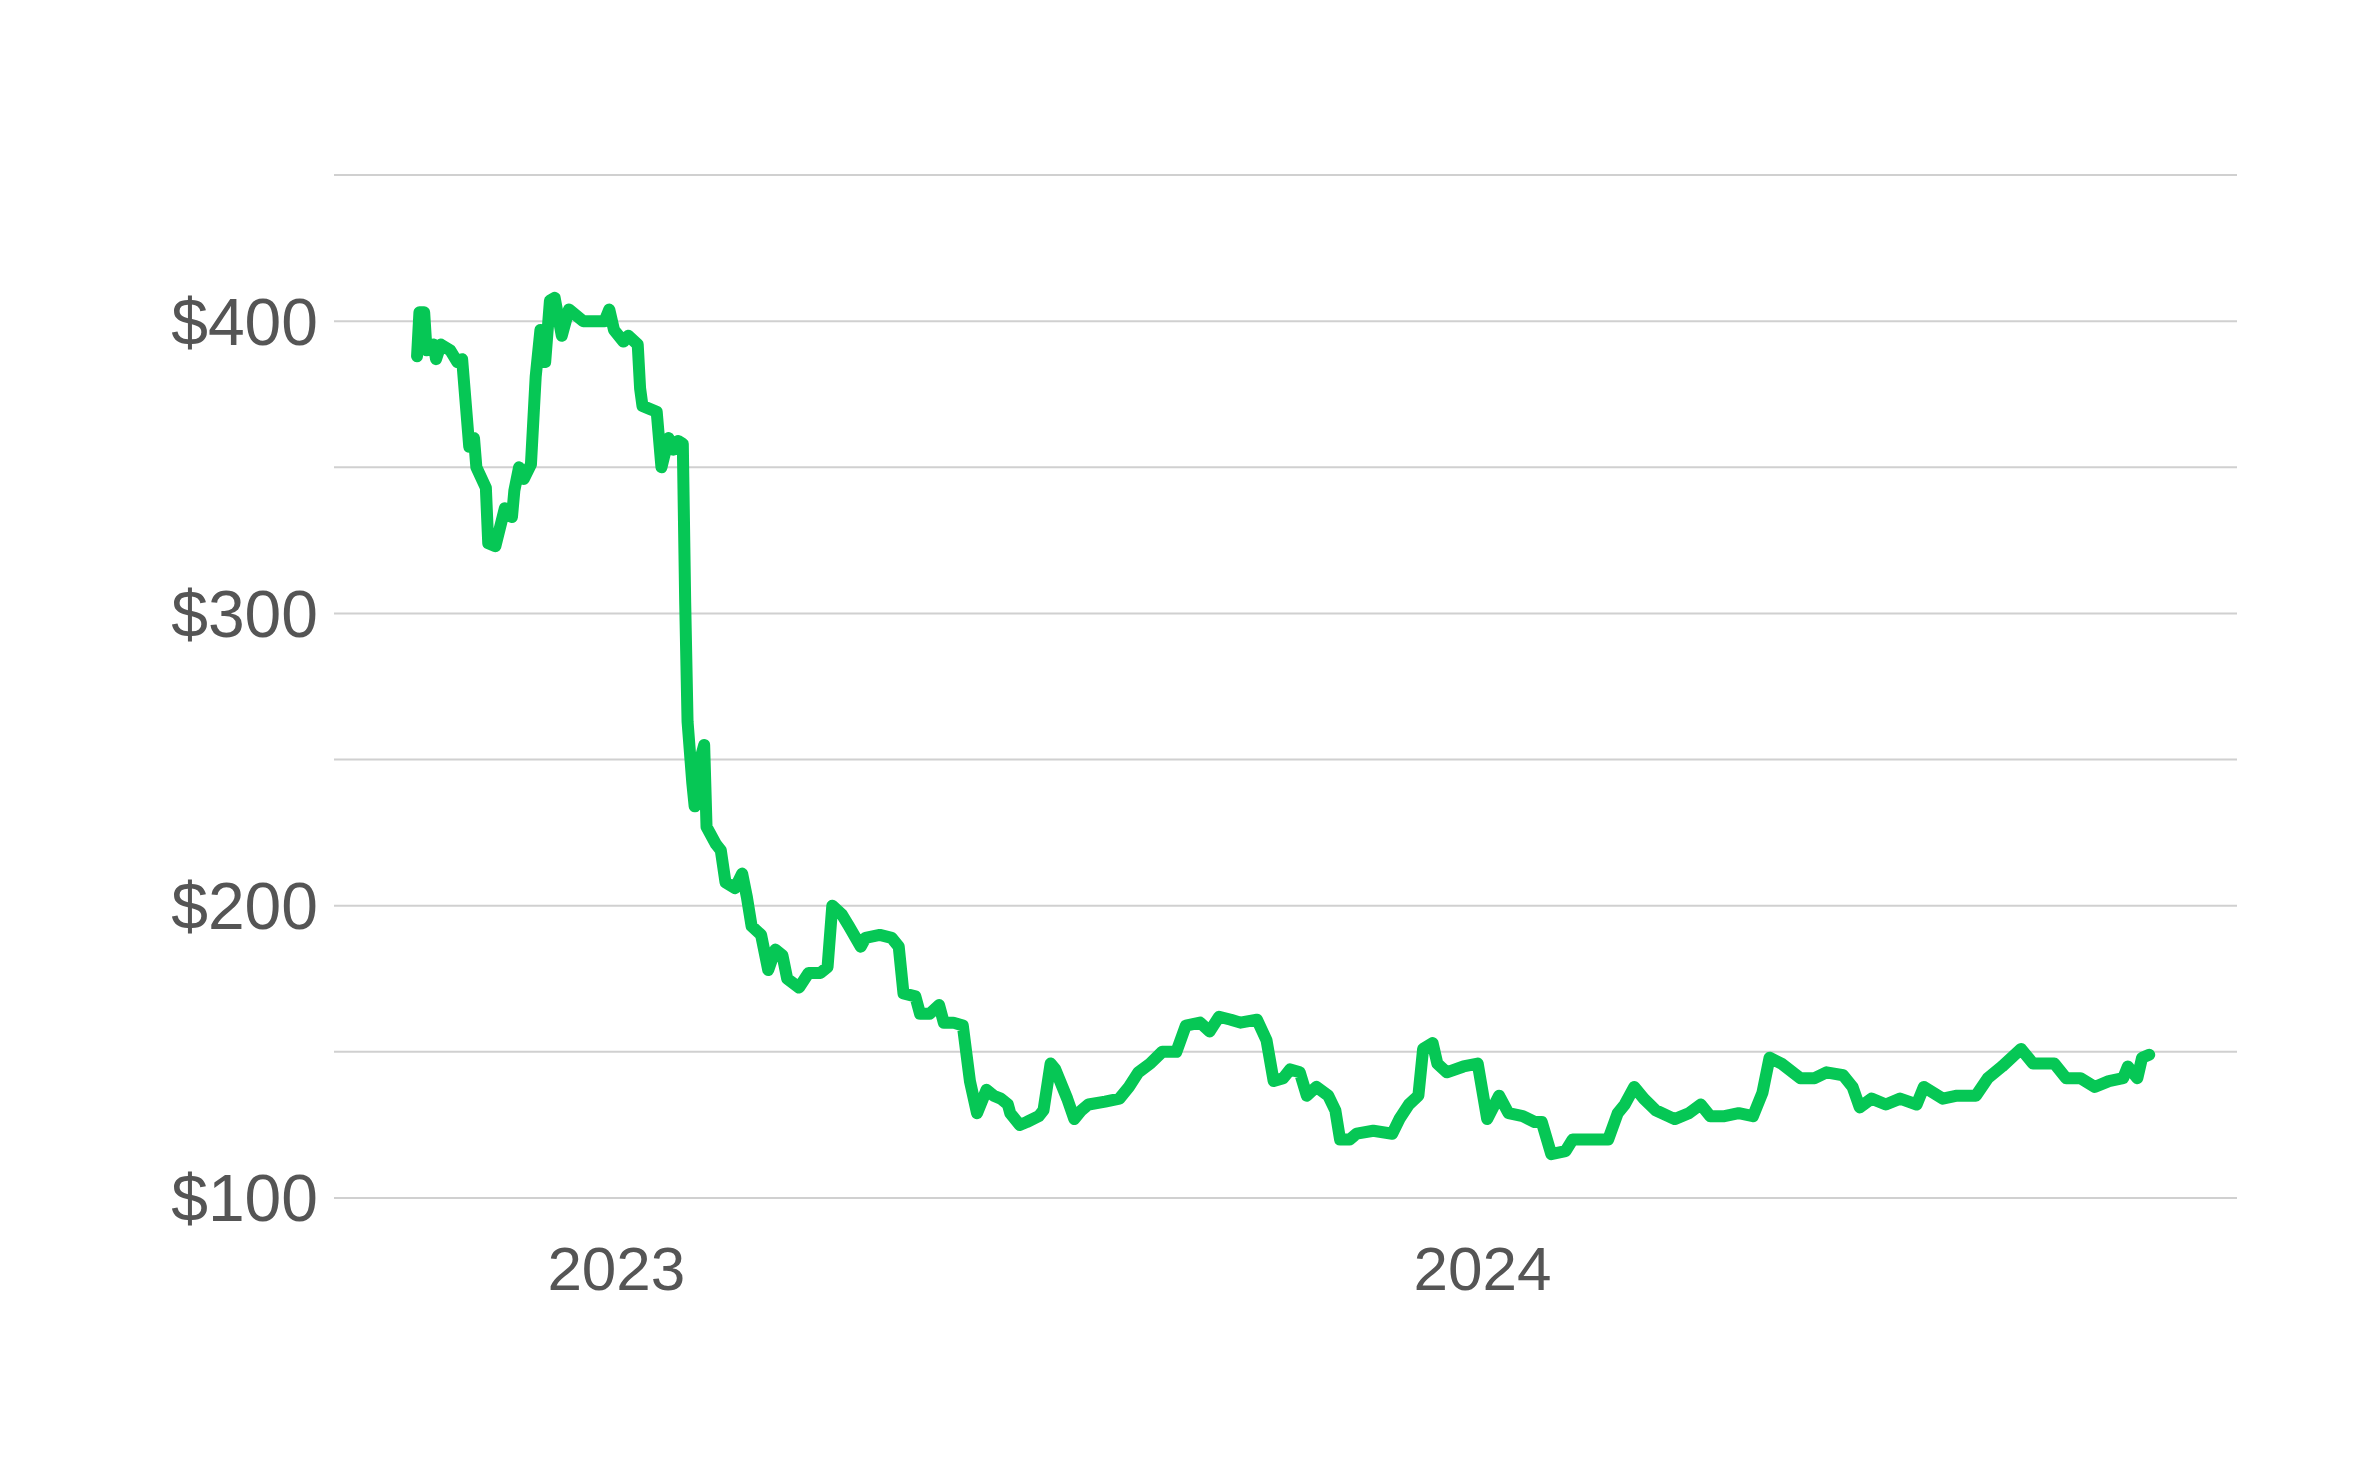 The width and height of the screenshot is (2362, 1476). Describe the element at coordinates (244, 321) in the screenshot. I see `y-tick-label: $400` at that location.